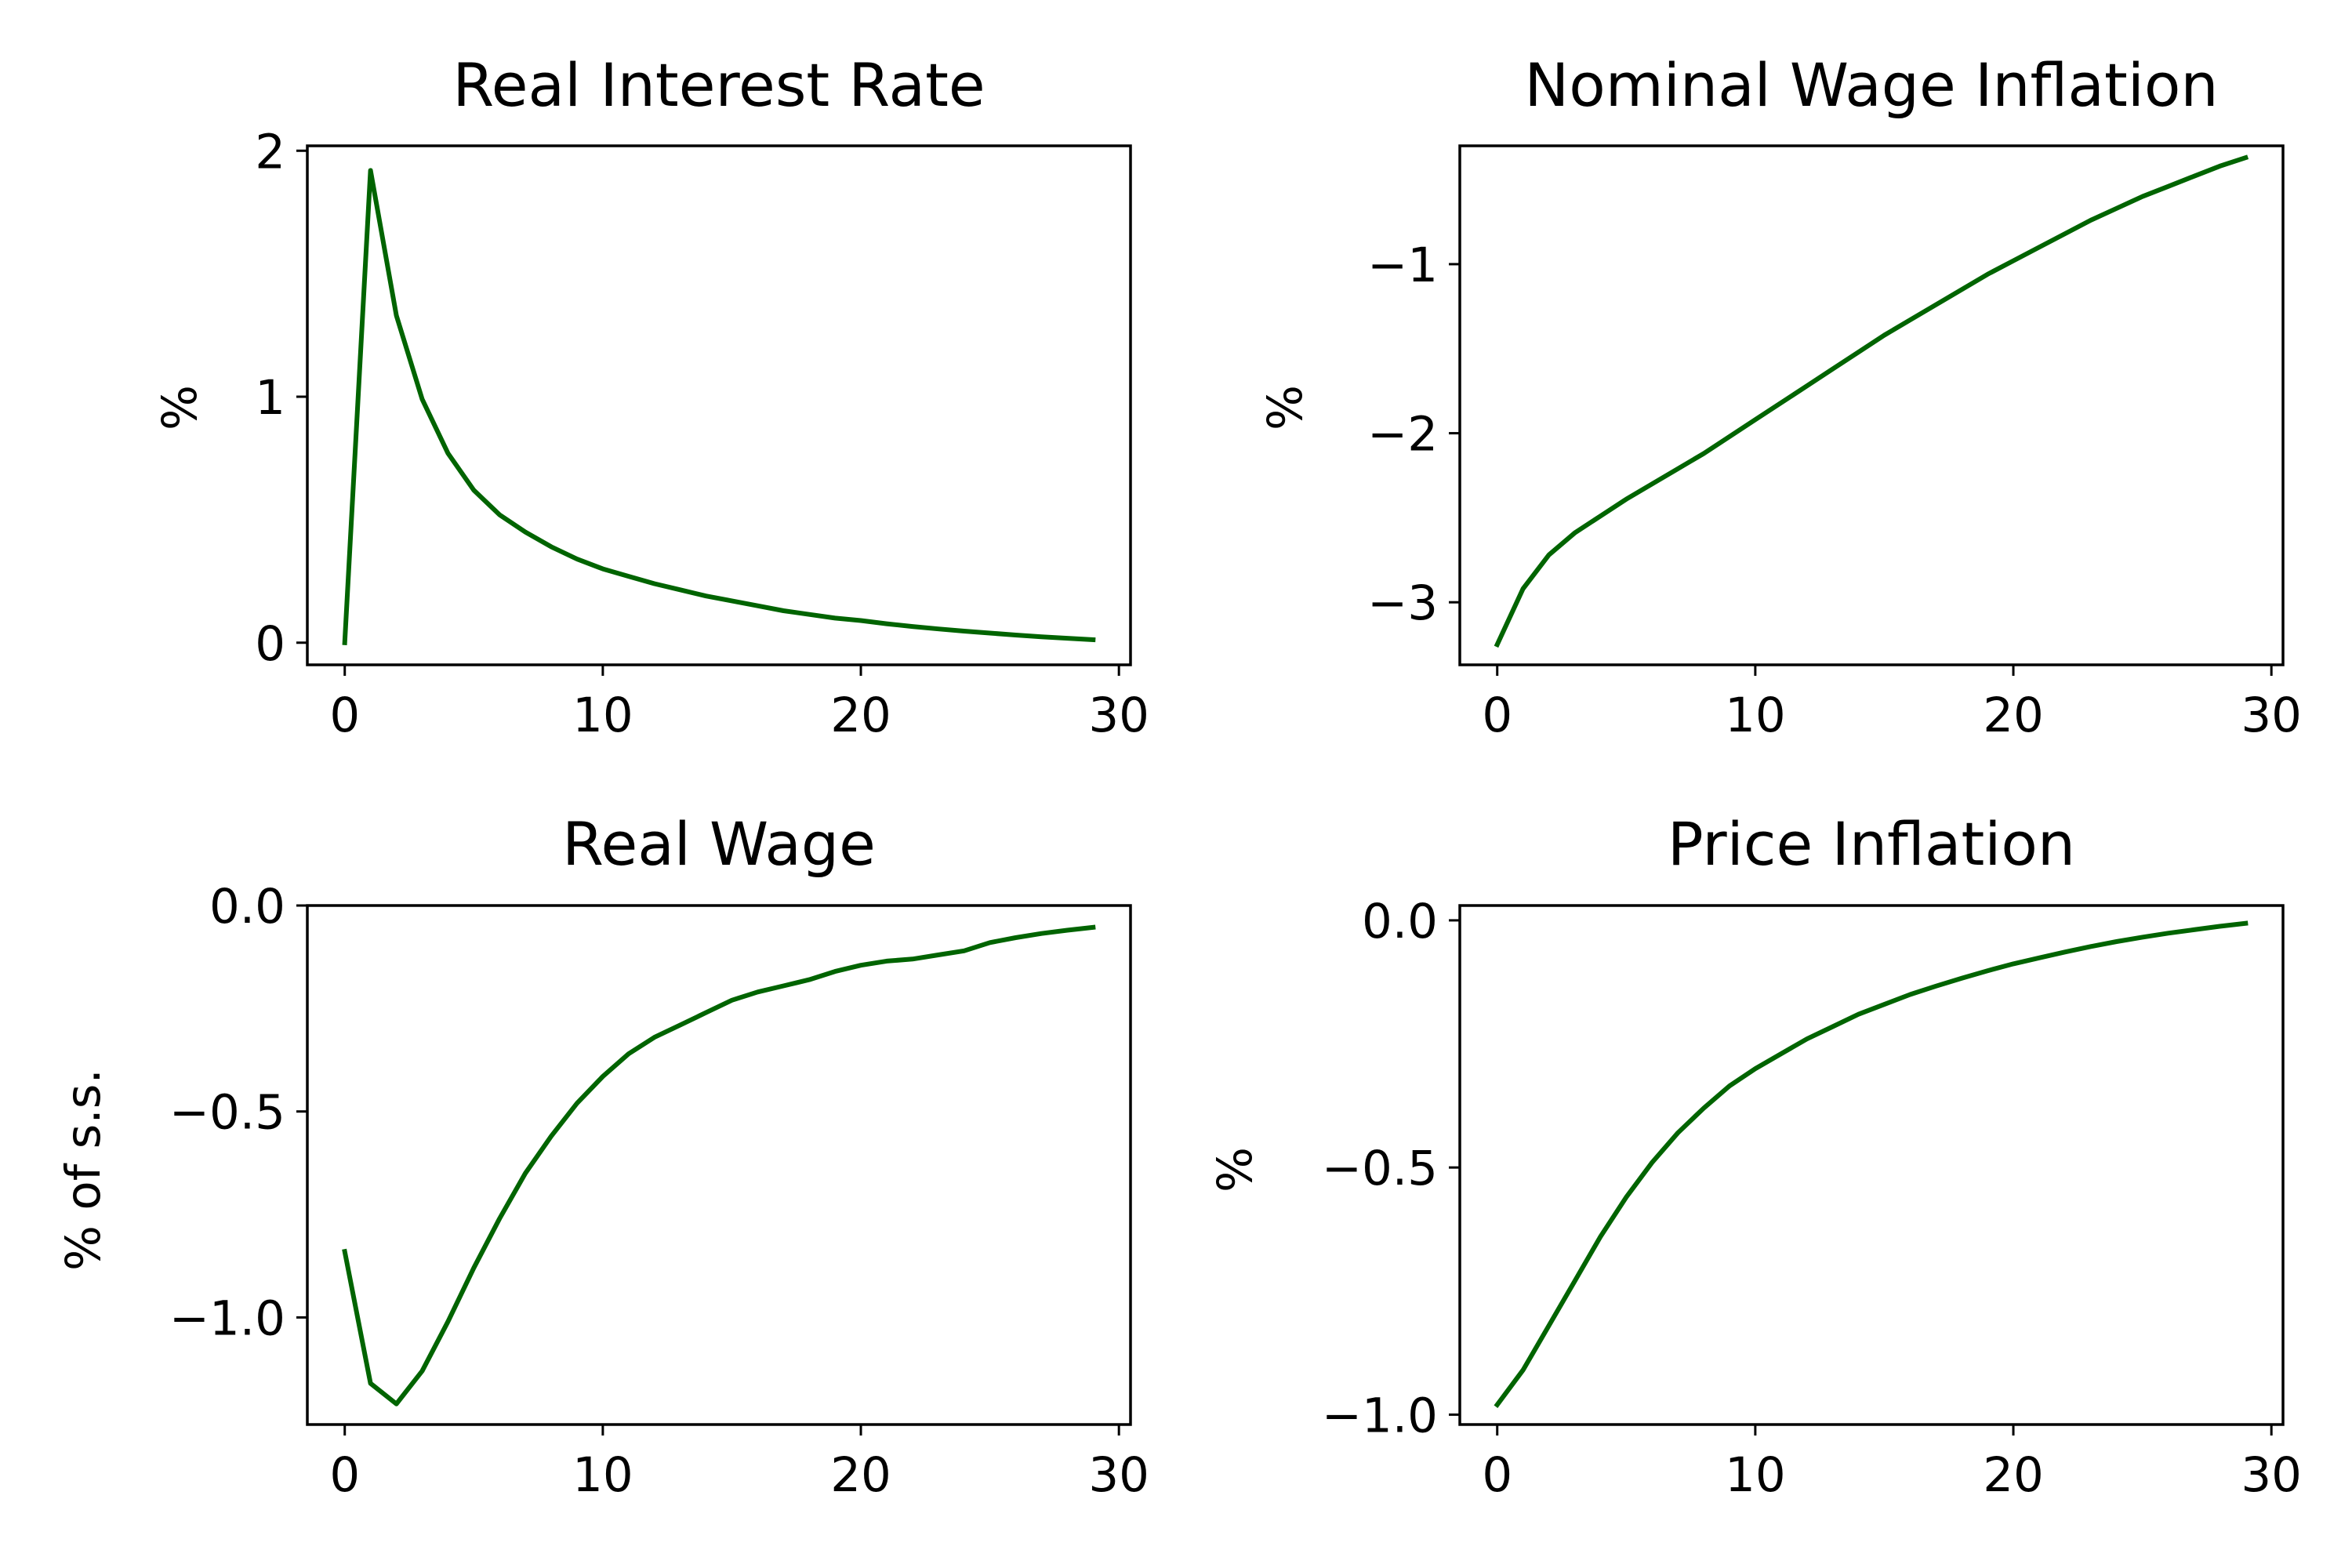  What do you see at coordinates (1402, 603) in the screenshot?
I see `y-tick-label: −3` at bounding box center [1402, 603].